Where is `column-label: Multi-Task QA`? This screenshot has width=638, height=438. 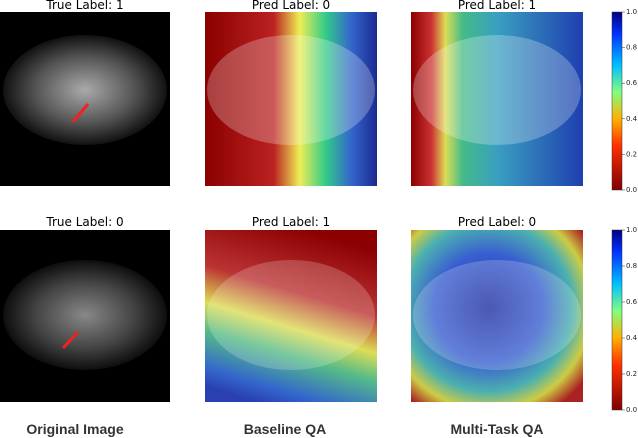
column-label: Multi-Task QA is located at coordinates (496, 429).